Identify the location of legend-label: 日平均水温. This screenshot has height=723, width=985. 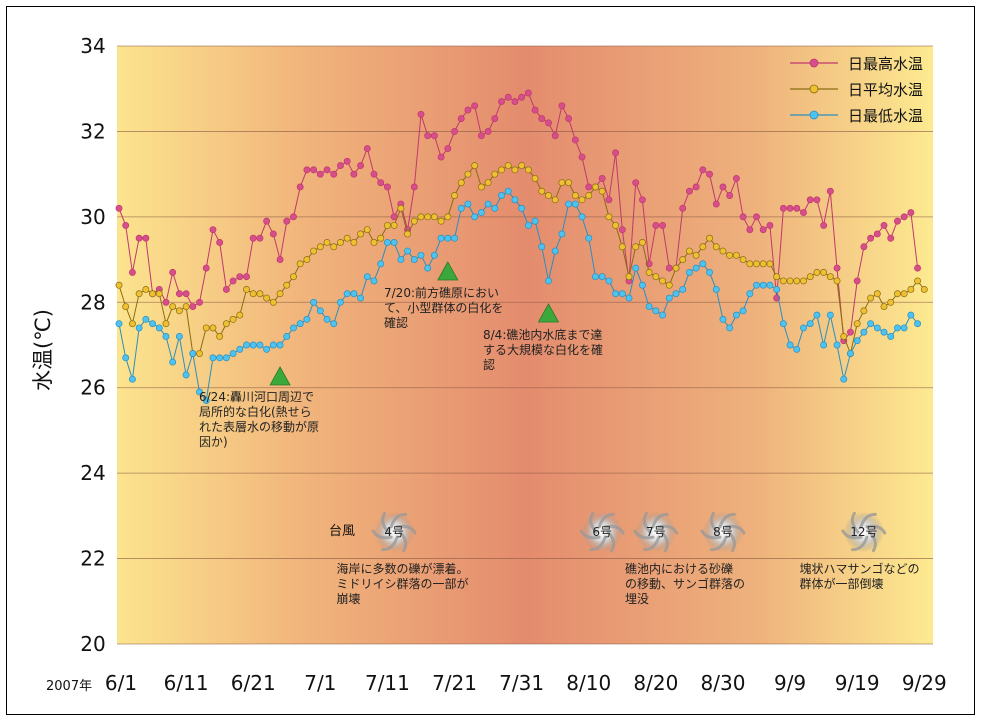
(885, 90).